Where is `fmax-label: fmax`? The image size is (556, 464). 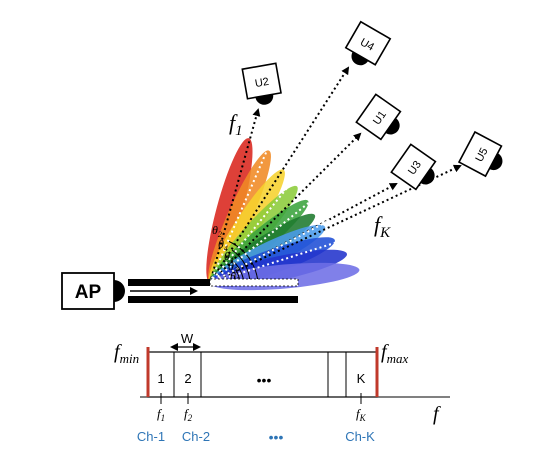 fmax-label: fmax is located at coordinates (394, 353).